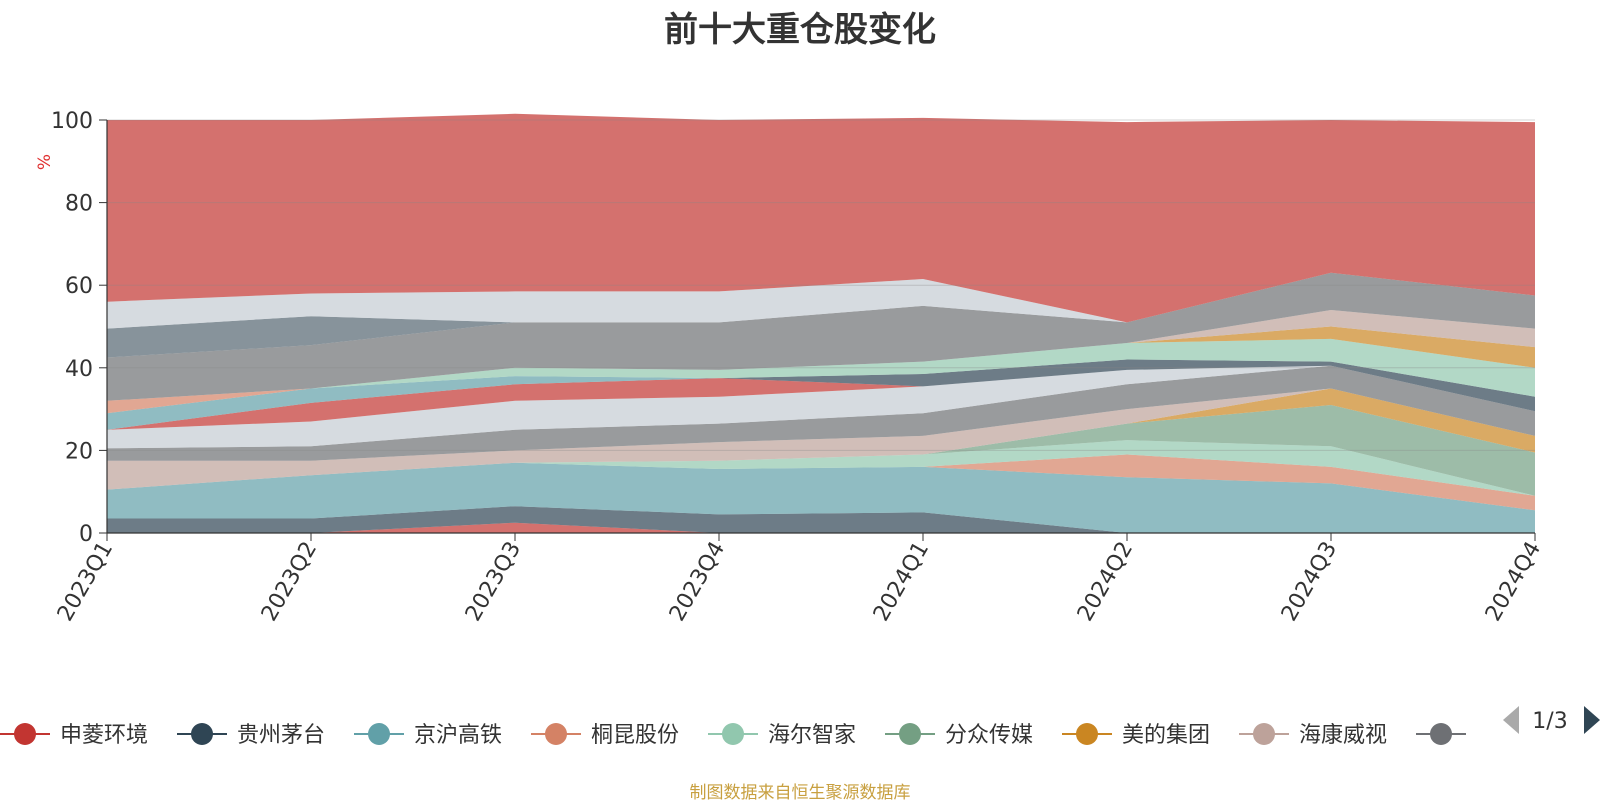 The width and height of the screenshot is (1600, 803). I want to click on y-tick-label: 60, so click(79, 286).